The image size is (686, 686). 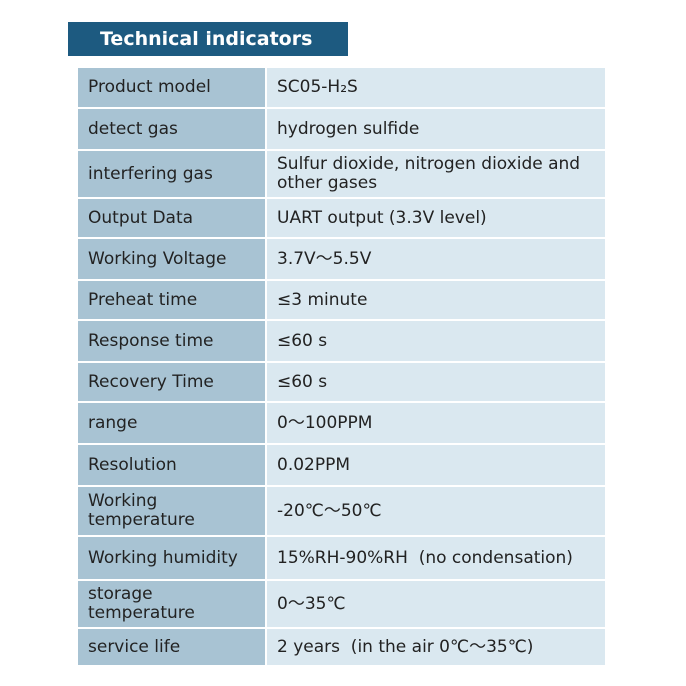 I want to click on section-title: Technical indicators, so click(x=208, y=39).